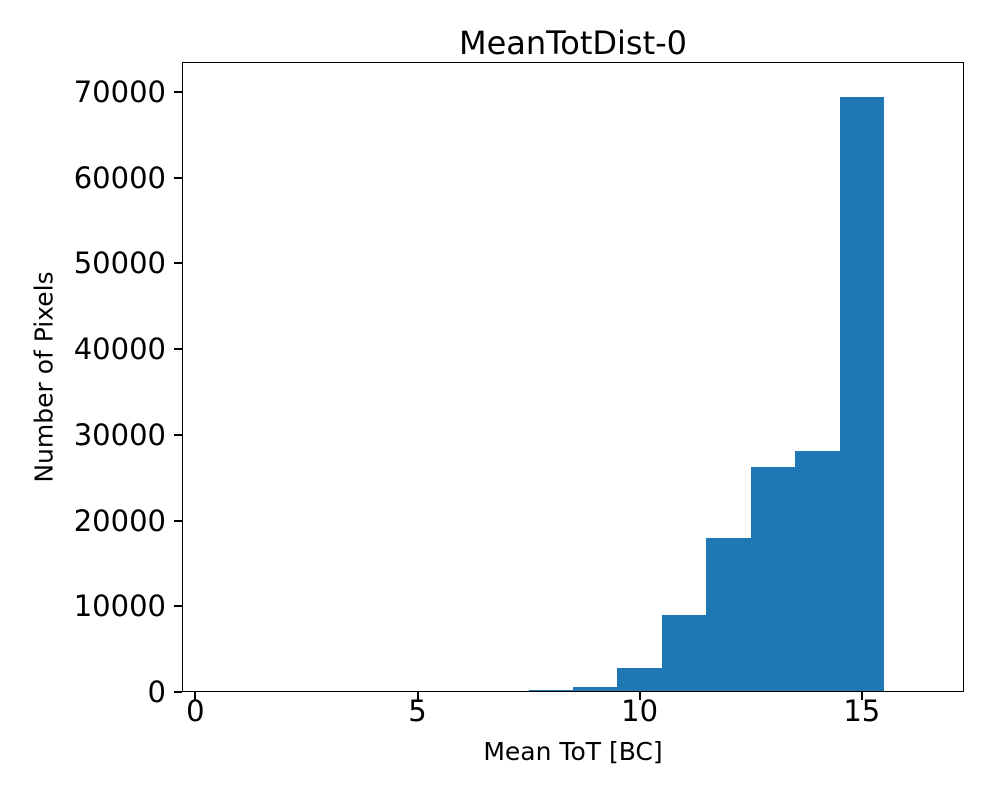 The width and height of the screenshot is (1000, 800). What do you see at coordinates (417, 711) in the screenshot?
I see `x-tick-label: 5` at bounding box center [417, 711].